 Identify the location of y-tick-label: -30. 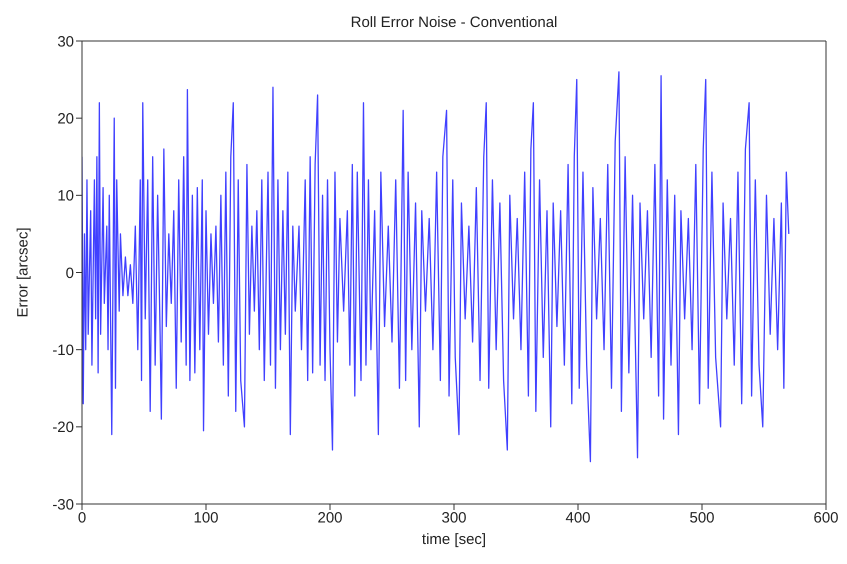
(63, 505).